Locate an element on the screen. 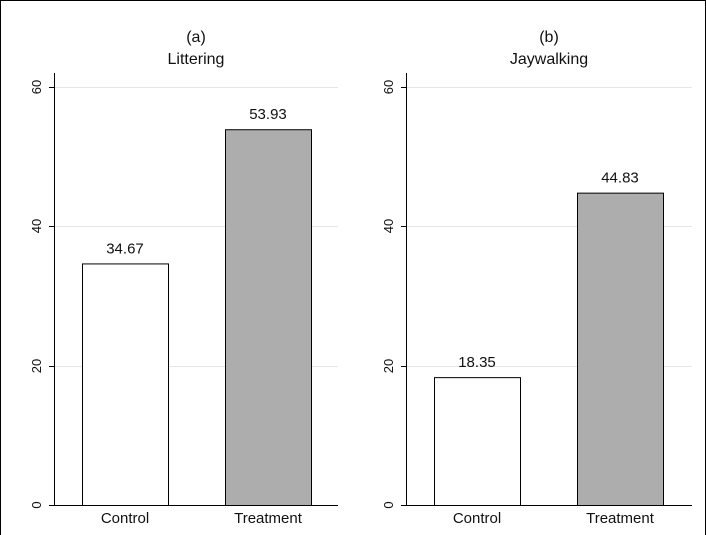 The width and height of the screenshot is (706, 535). panel-b-y-ticks: 0 20 40 60 is located at coordinates (393, 294).